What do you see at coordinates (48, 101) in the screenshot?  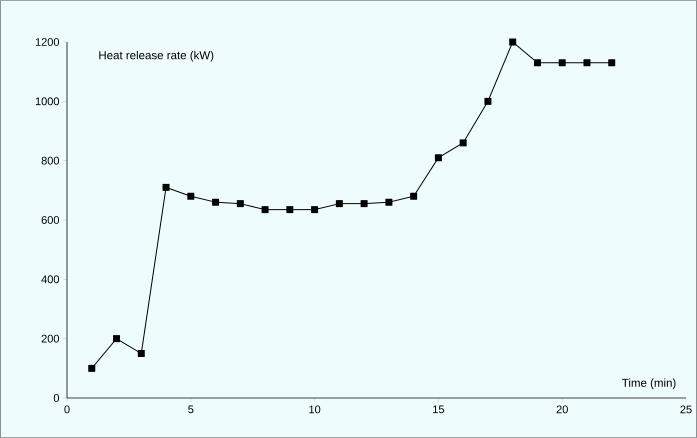 I see `y-tick-label: 1000` at bounding box center [48, 101].